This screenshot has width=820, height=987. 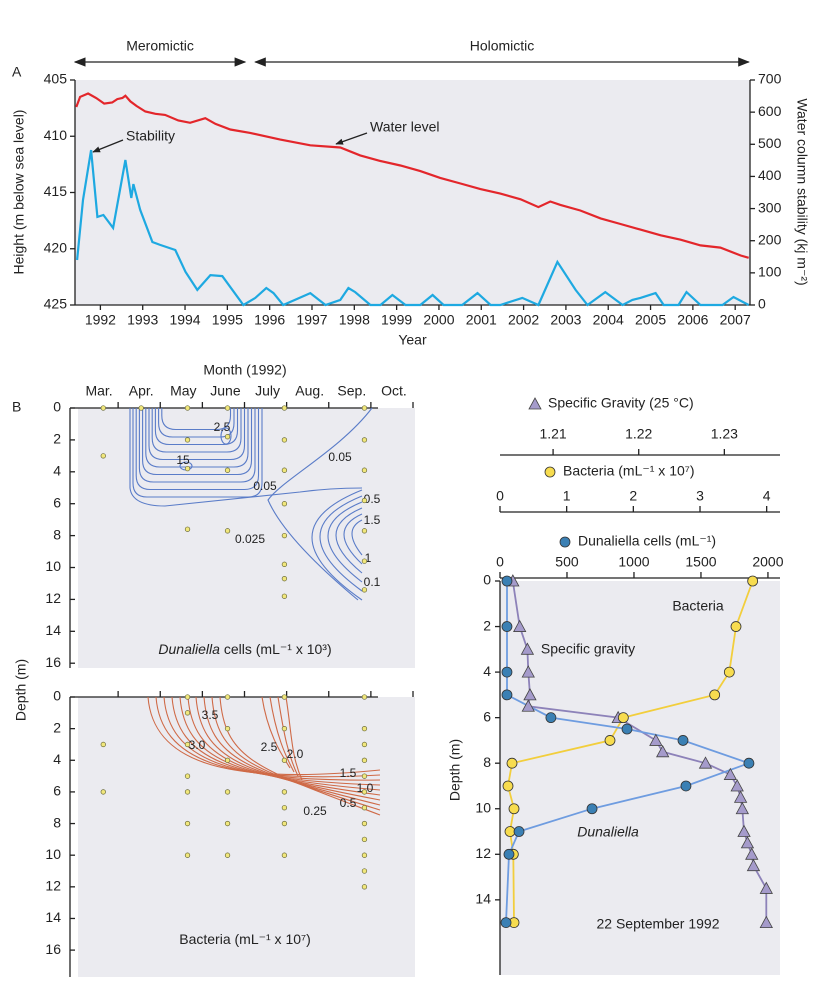 I want to click on y-tick-label: 420, so click(x=56, y=247).